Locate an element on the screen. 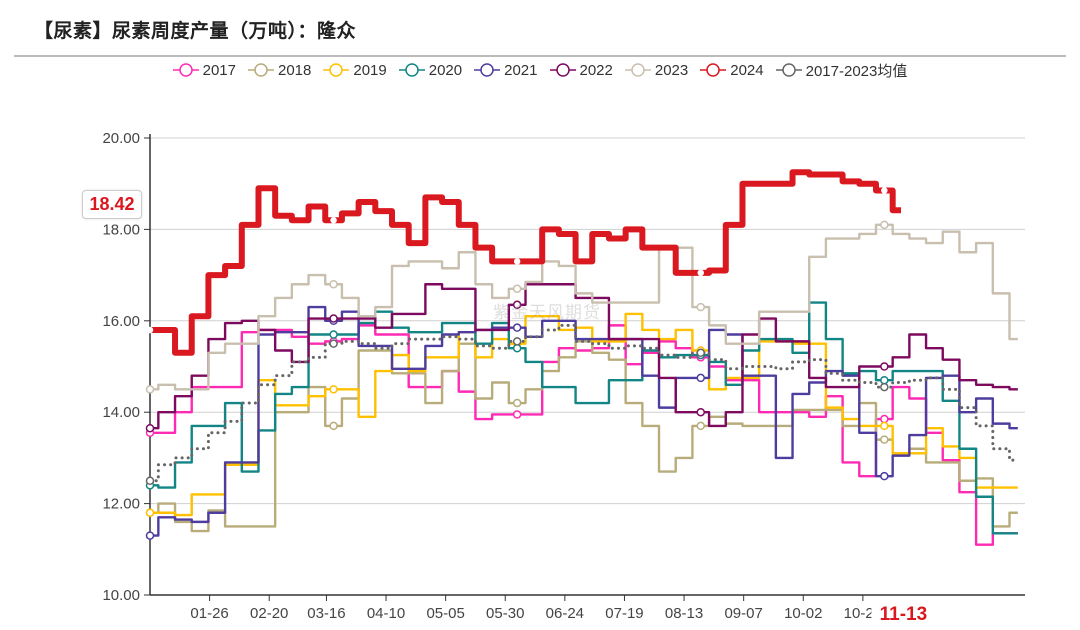 The width and height of the screenshot is (1080, 630). x-tick-label: 07-19 is located at coordinates (624, 613).